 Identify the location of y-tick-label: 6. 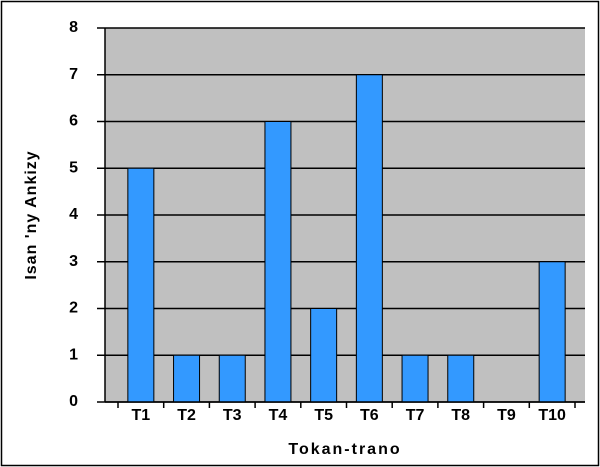
(73, 121).